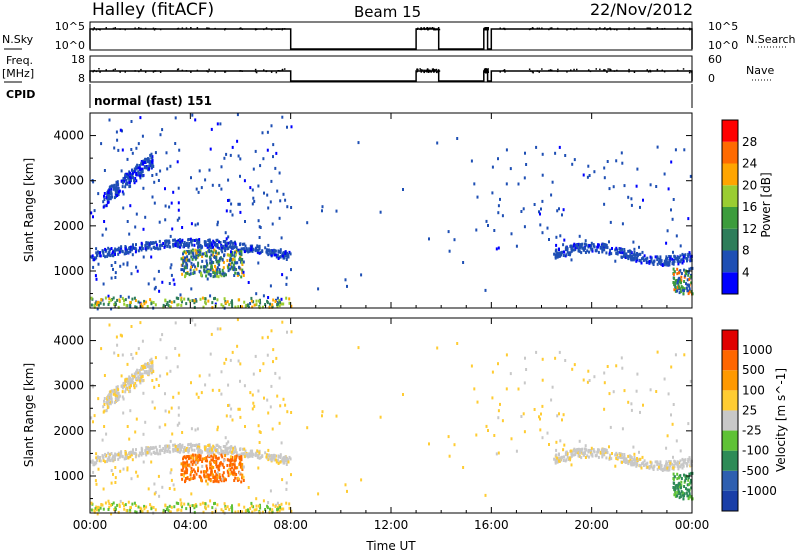 Image resolution: width=800 pixels, height=554 pixels. What do you see at coordinates (186, 71) in the screenshot?
I see `freq-point` at bounding box center [186, 71].